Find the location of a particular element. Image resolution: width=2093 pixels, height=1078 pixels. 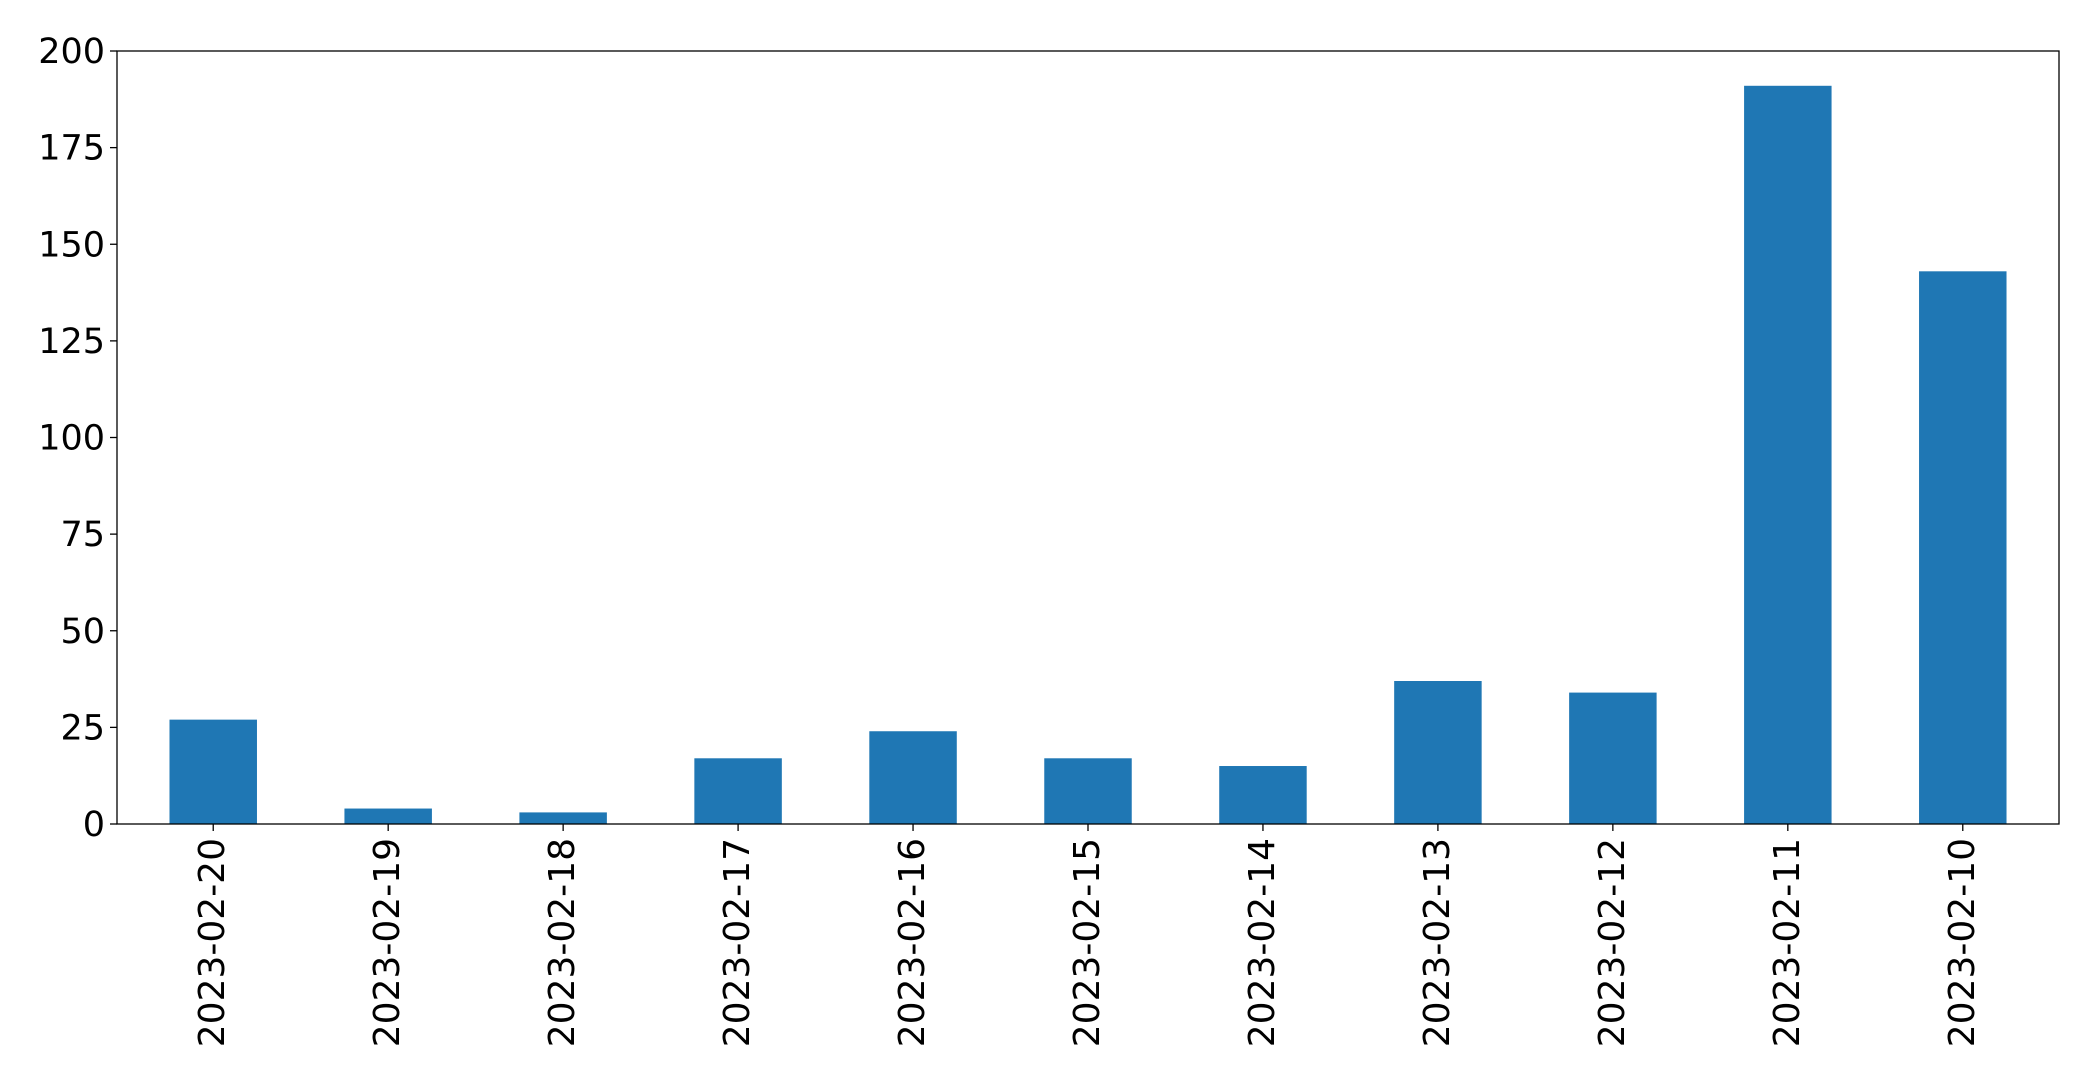

y-tick-label: 75 is located at coordinates (82, 535).